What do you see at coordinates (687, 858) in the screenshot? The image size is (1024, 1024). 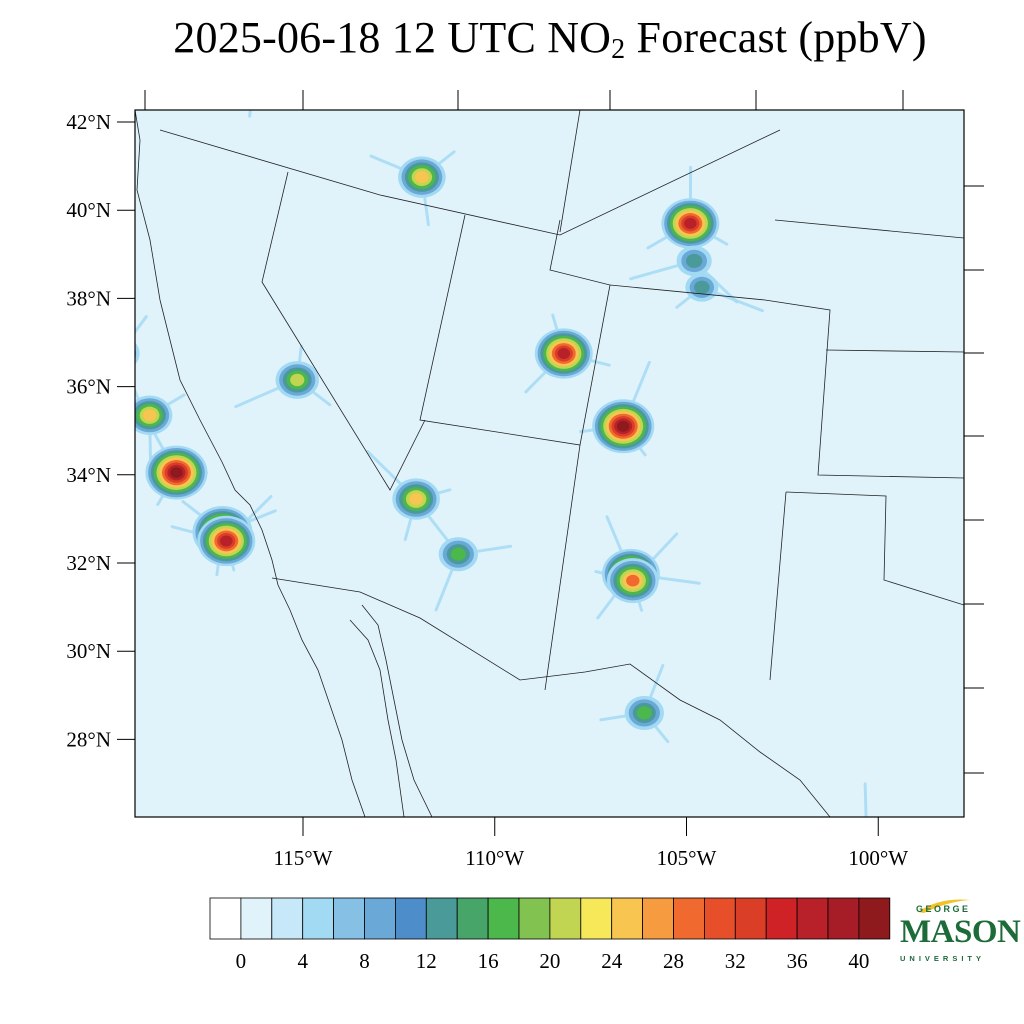 I see `lon-label: 105°W` at bounding box center [687, 858].